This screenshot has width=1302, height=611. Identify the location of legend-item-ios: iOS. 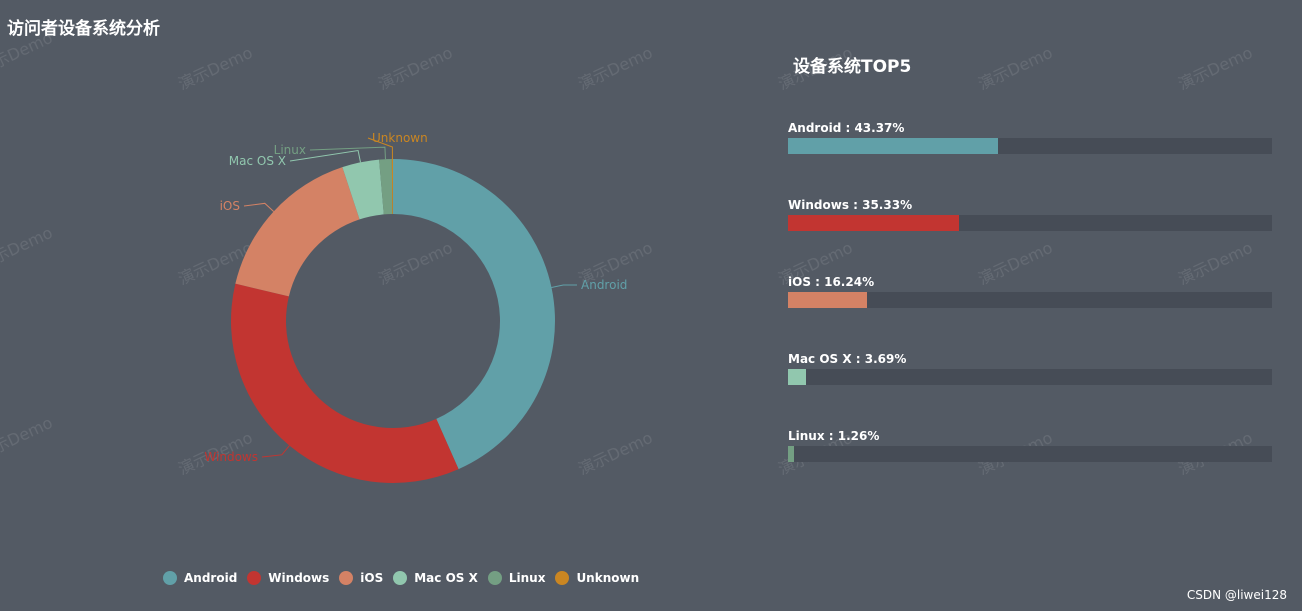
(361, 578).